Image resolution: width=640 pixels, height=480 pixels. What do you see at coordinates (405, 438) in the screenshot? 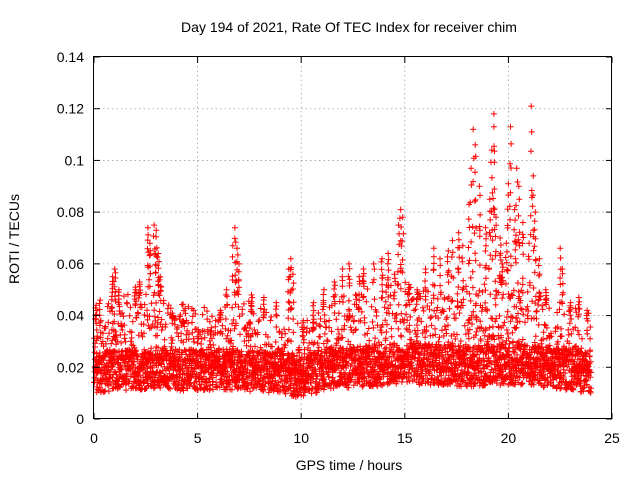
I see `x-tick-label: 15` at bounding box center [405, 438].